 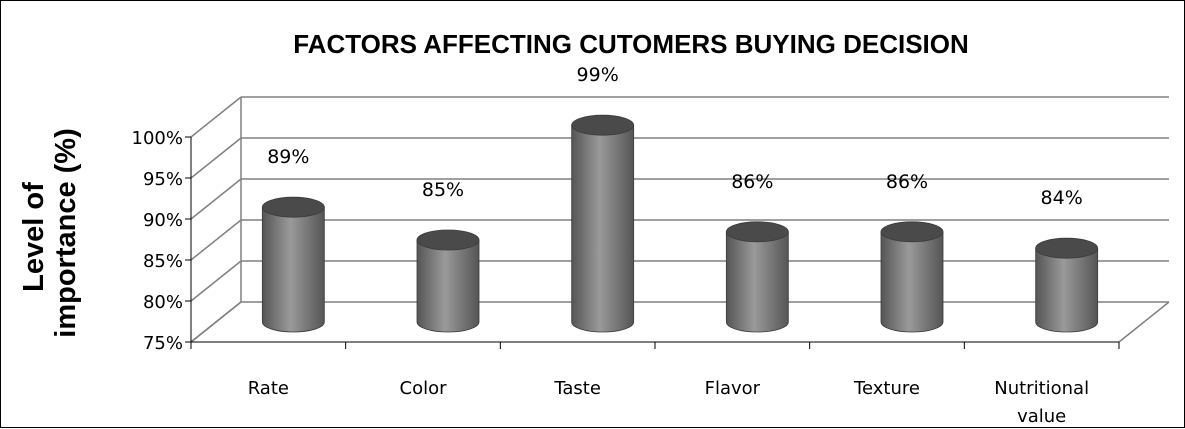 I want to click on bar-nutritional-value, so click(x=1067, y=285).